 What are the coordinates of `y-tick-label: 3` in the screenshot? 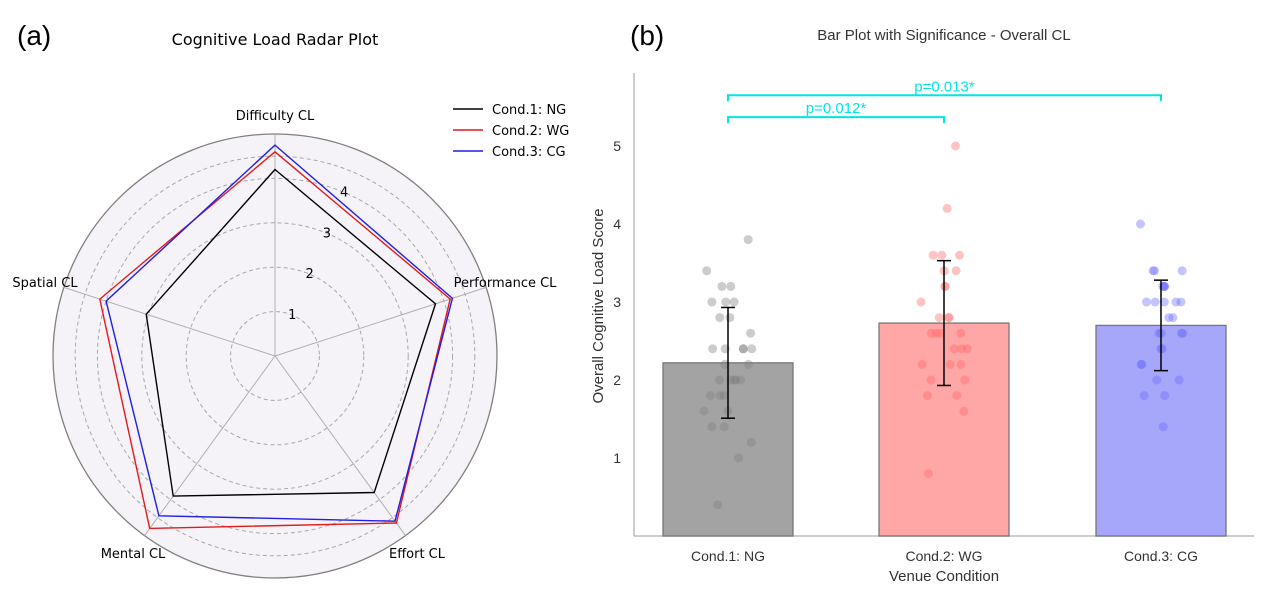 It's located at (617, 302).